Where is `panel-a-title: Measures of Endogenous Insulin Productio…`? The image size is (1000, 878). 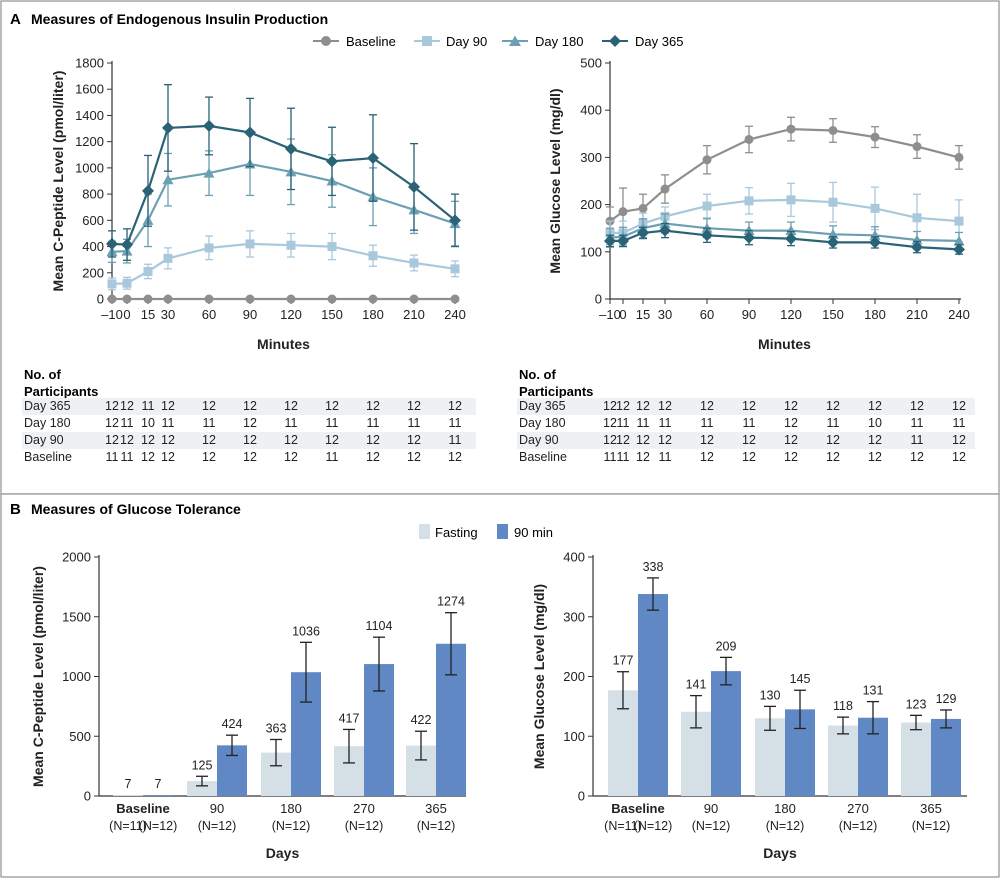 panel-a-title: Measures of Endogenous Insulin Productio… is located at coordinates (179, 19).